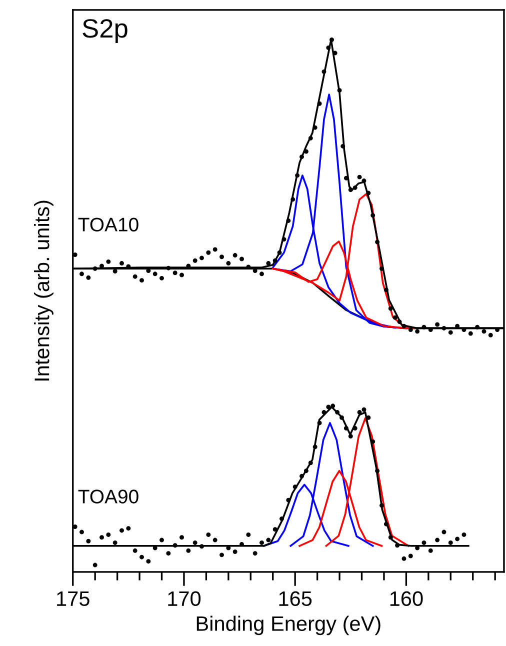  What do you see at coordinates (406, 598) in the screenshot?
I see `x-tick-label: 160` at bounding box center [406, 598].